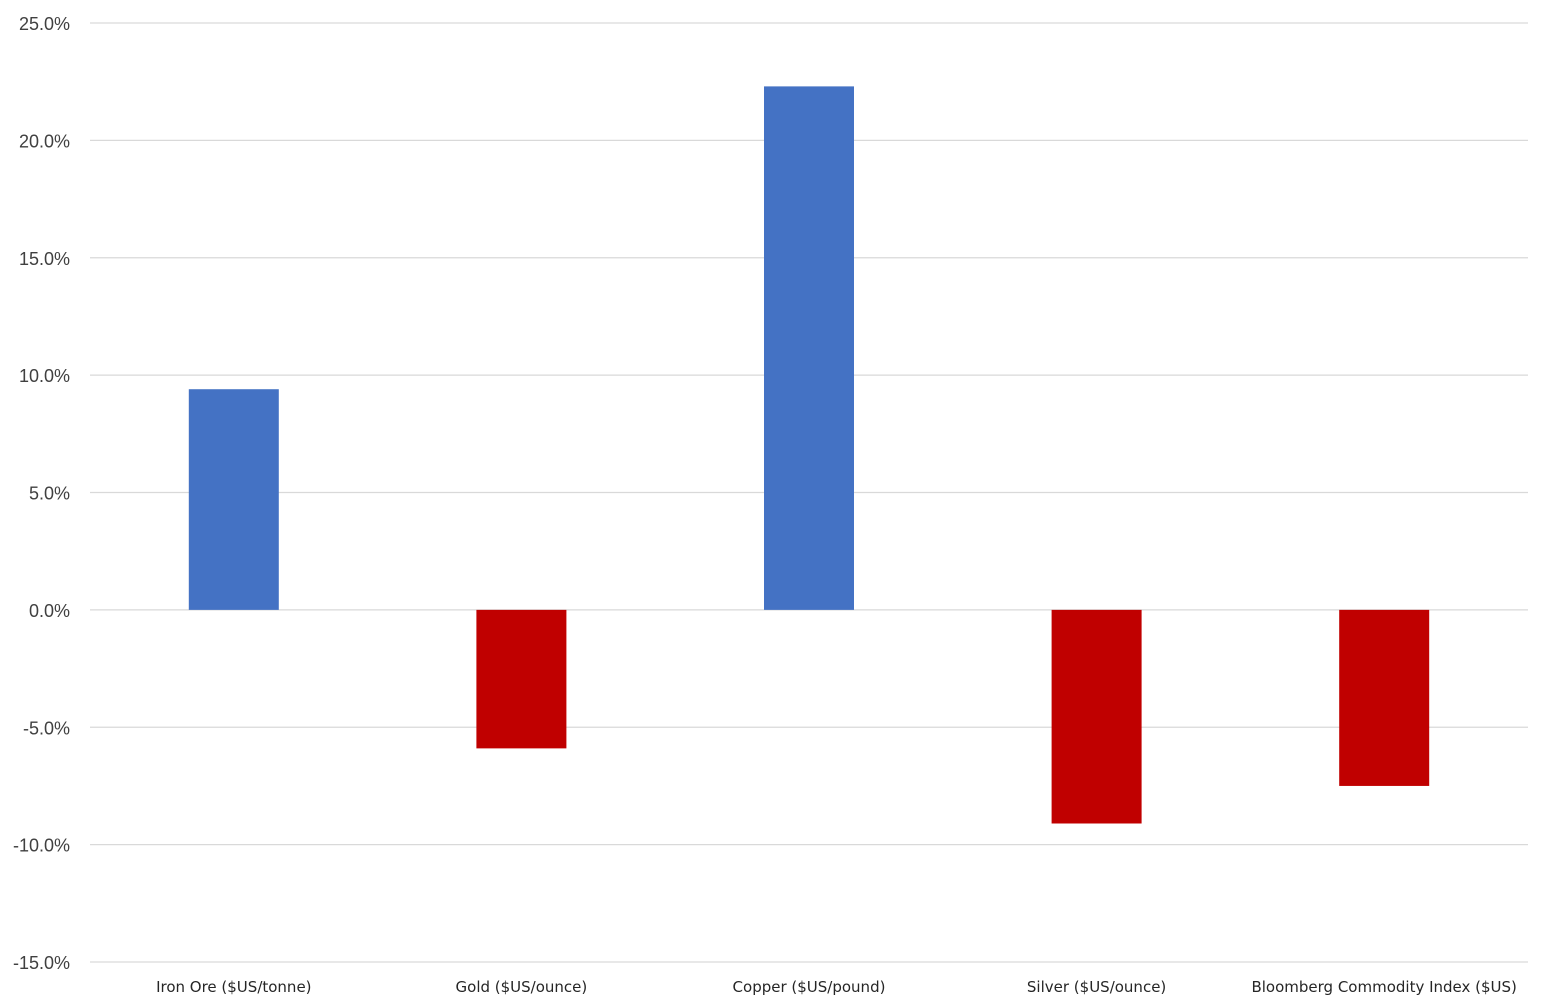 The height and width of the screenshot is (1000, 1543). Describe the element at coordinates (44, 259) in the screenshot. I see `y-tick-label: 15.0%` at that location.